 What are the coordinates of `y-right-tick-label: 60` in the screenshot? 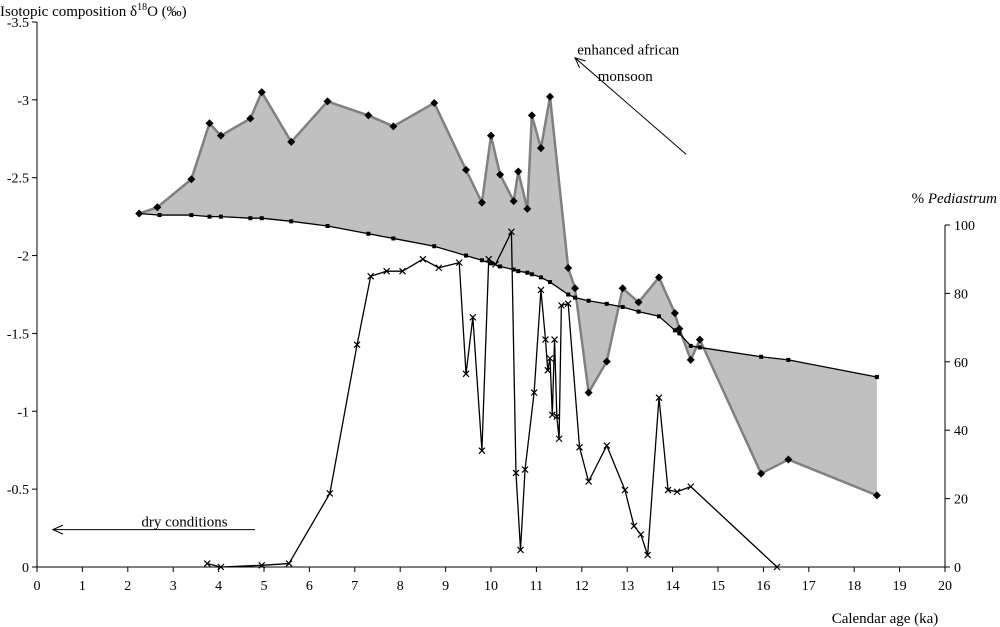 It's located at (961, 363).